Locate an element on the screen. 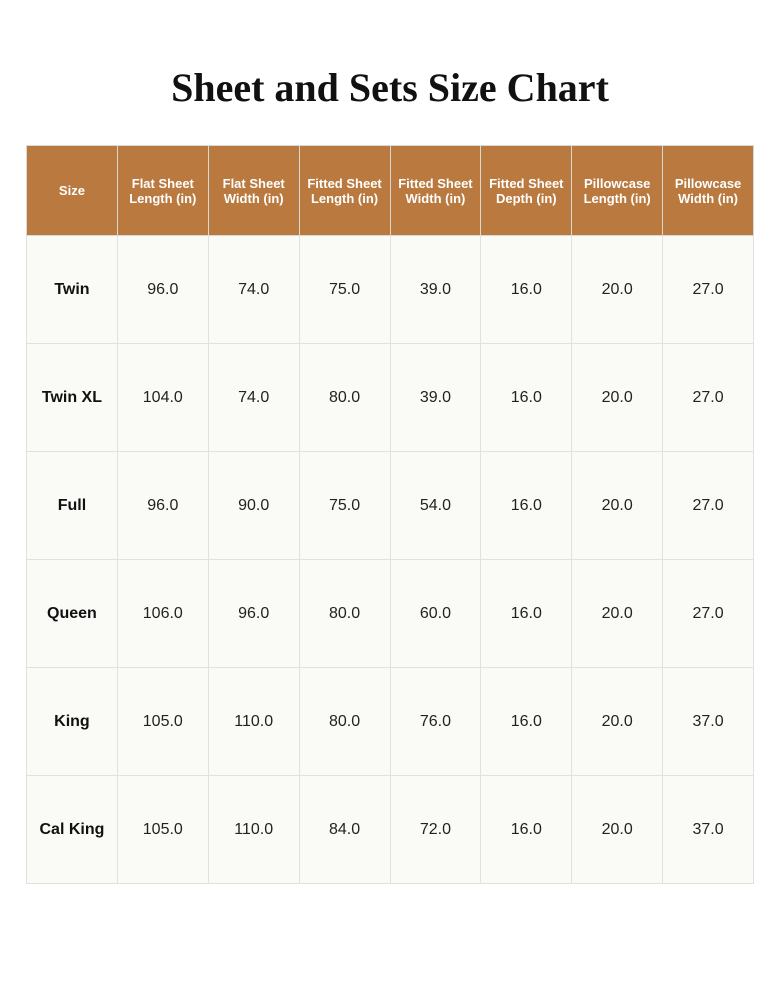 The image size is (780, 986). size-cell: King is located at coordinates (72, 721).